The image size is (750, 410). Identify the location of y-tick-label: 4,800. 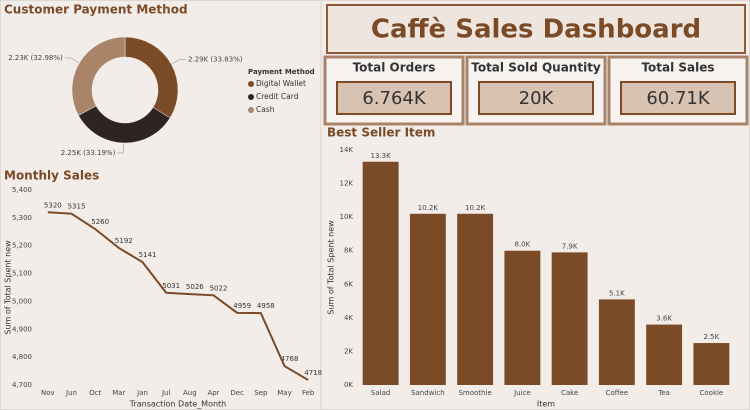
(22, 357).